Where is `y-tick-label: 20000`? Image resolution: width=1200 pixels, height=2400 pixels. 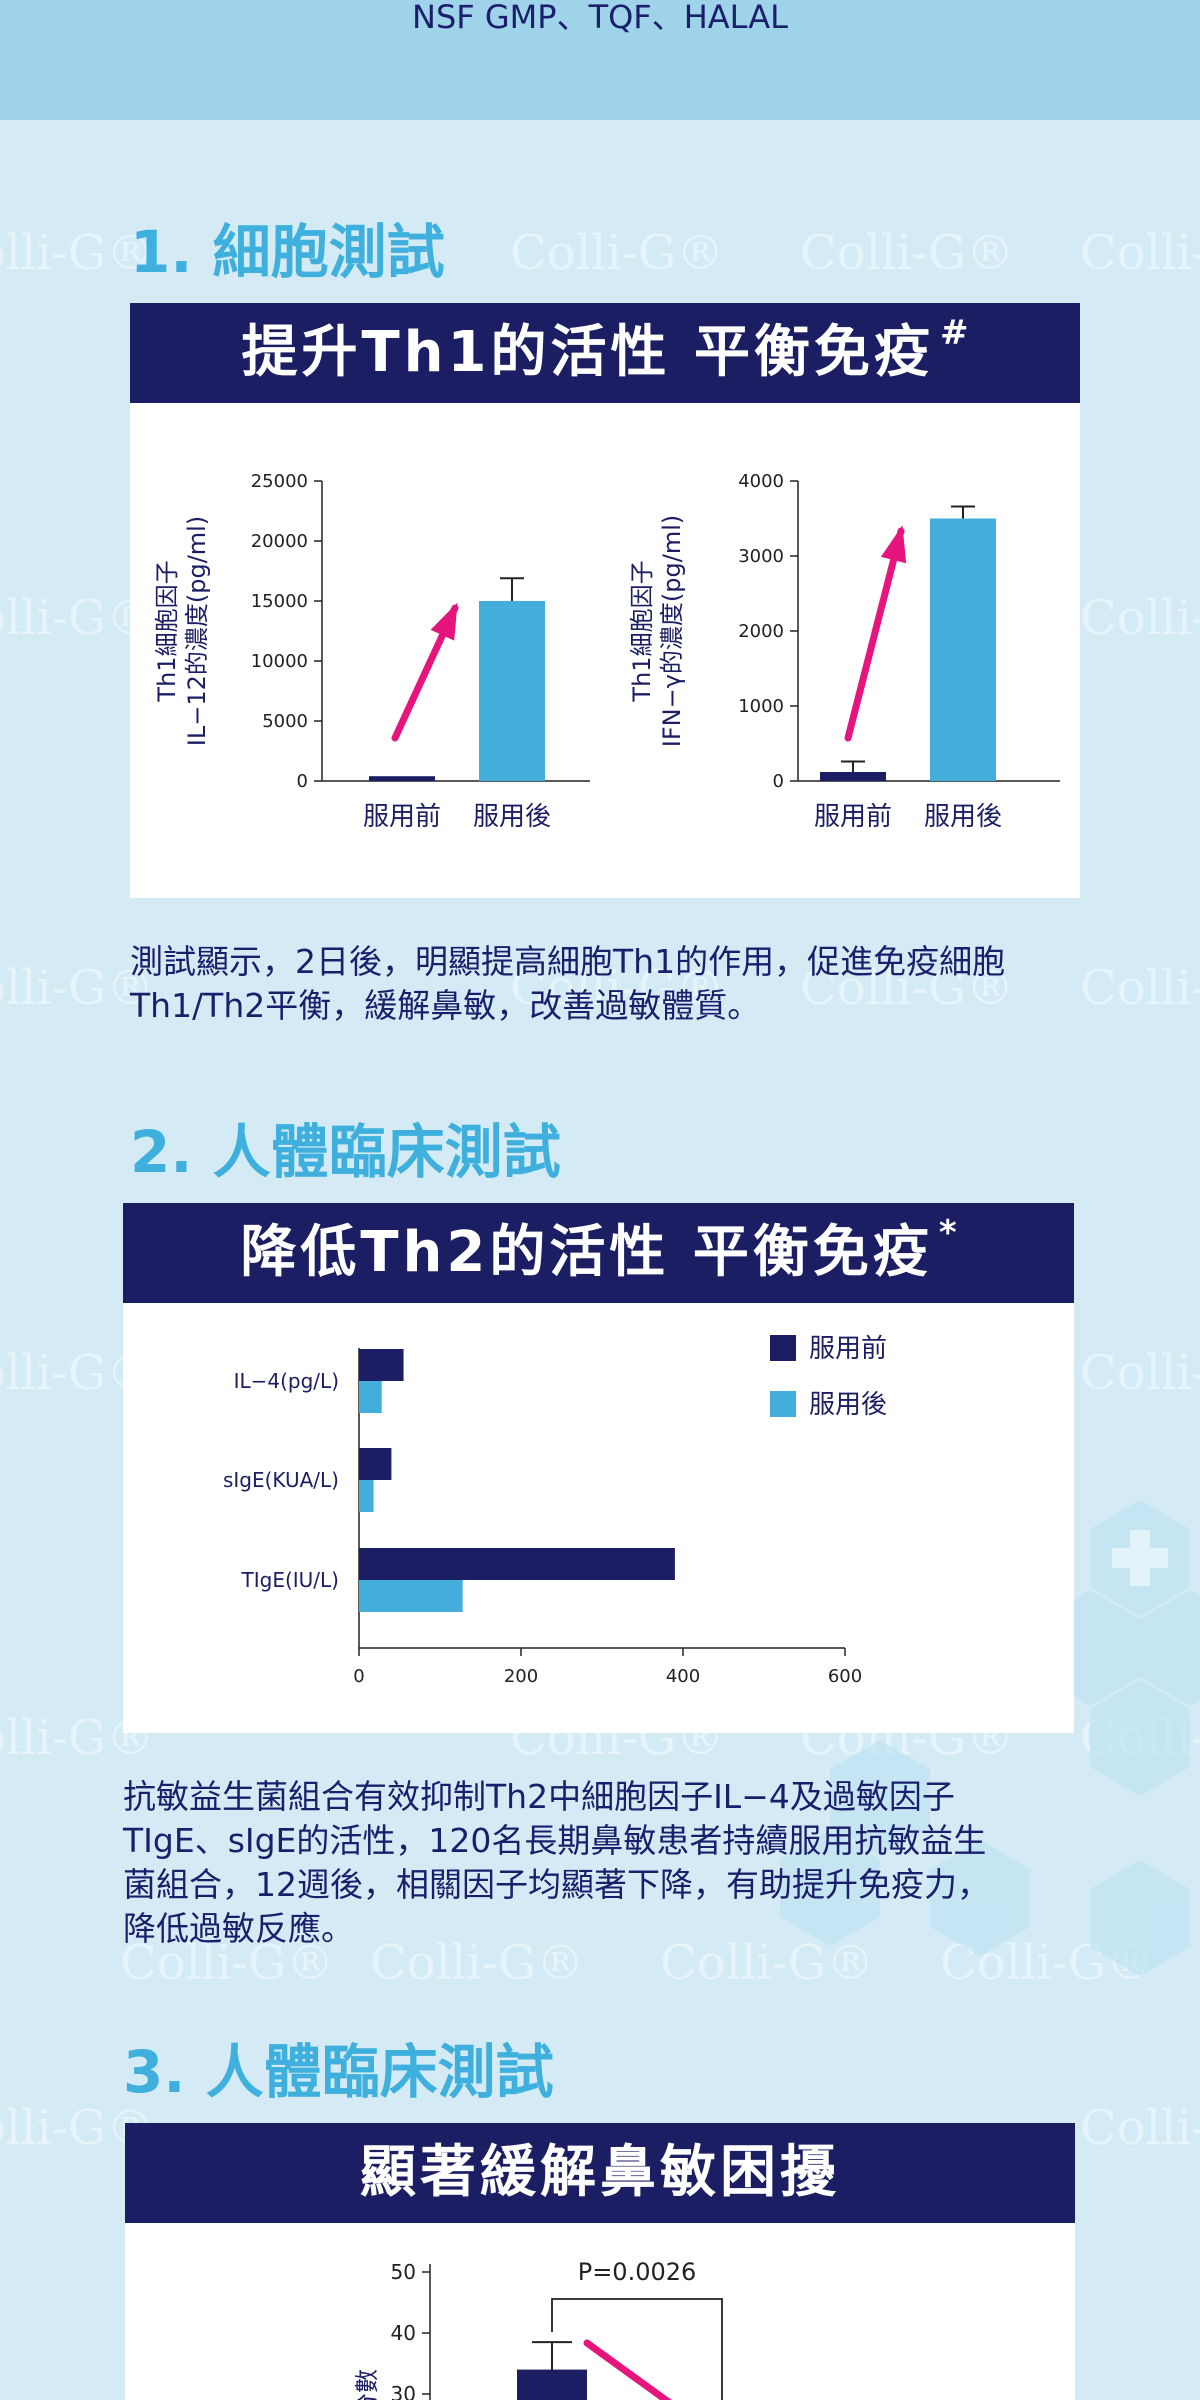
y-tick-label: 20000 is located at coordinates (279, 541).